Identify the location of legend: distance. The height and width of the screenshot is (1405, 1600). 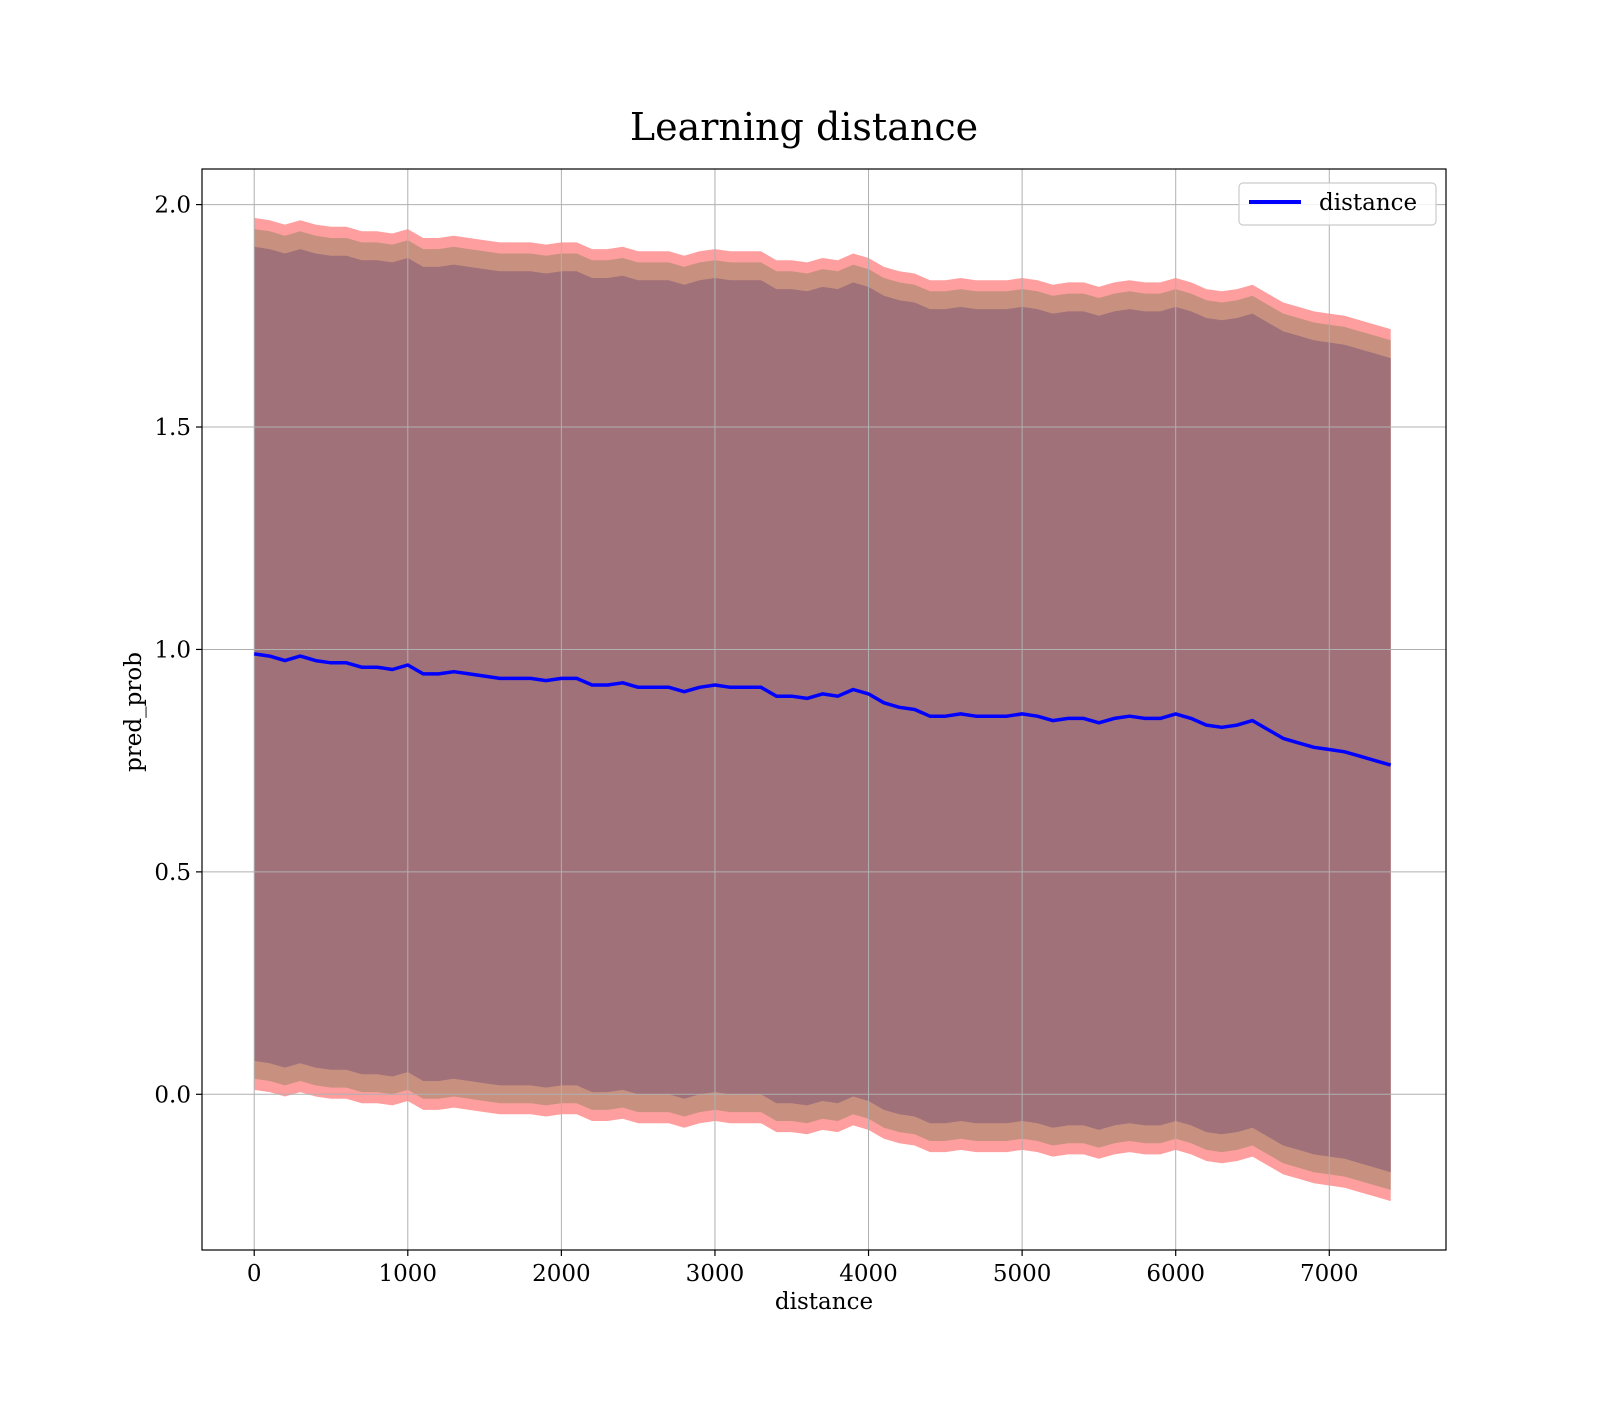
(1337, 204).